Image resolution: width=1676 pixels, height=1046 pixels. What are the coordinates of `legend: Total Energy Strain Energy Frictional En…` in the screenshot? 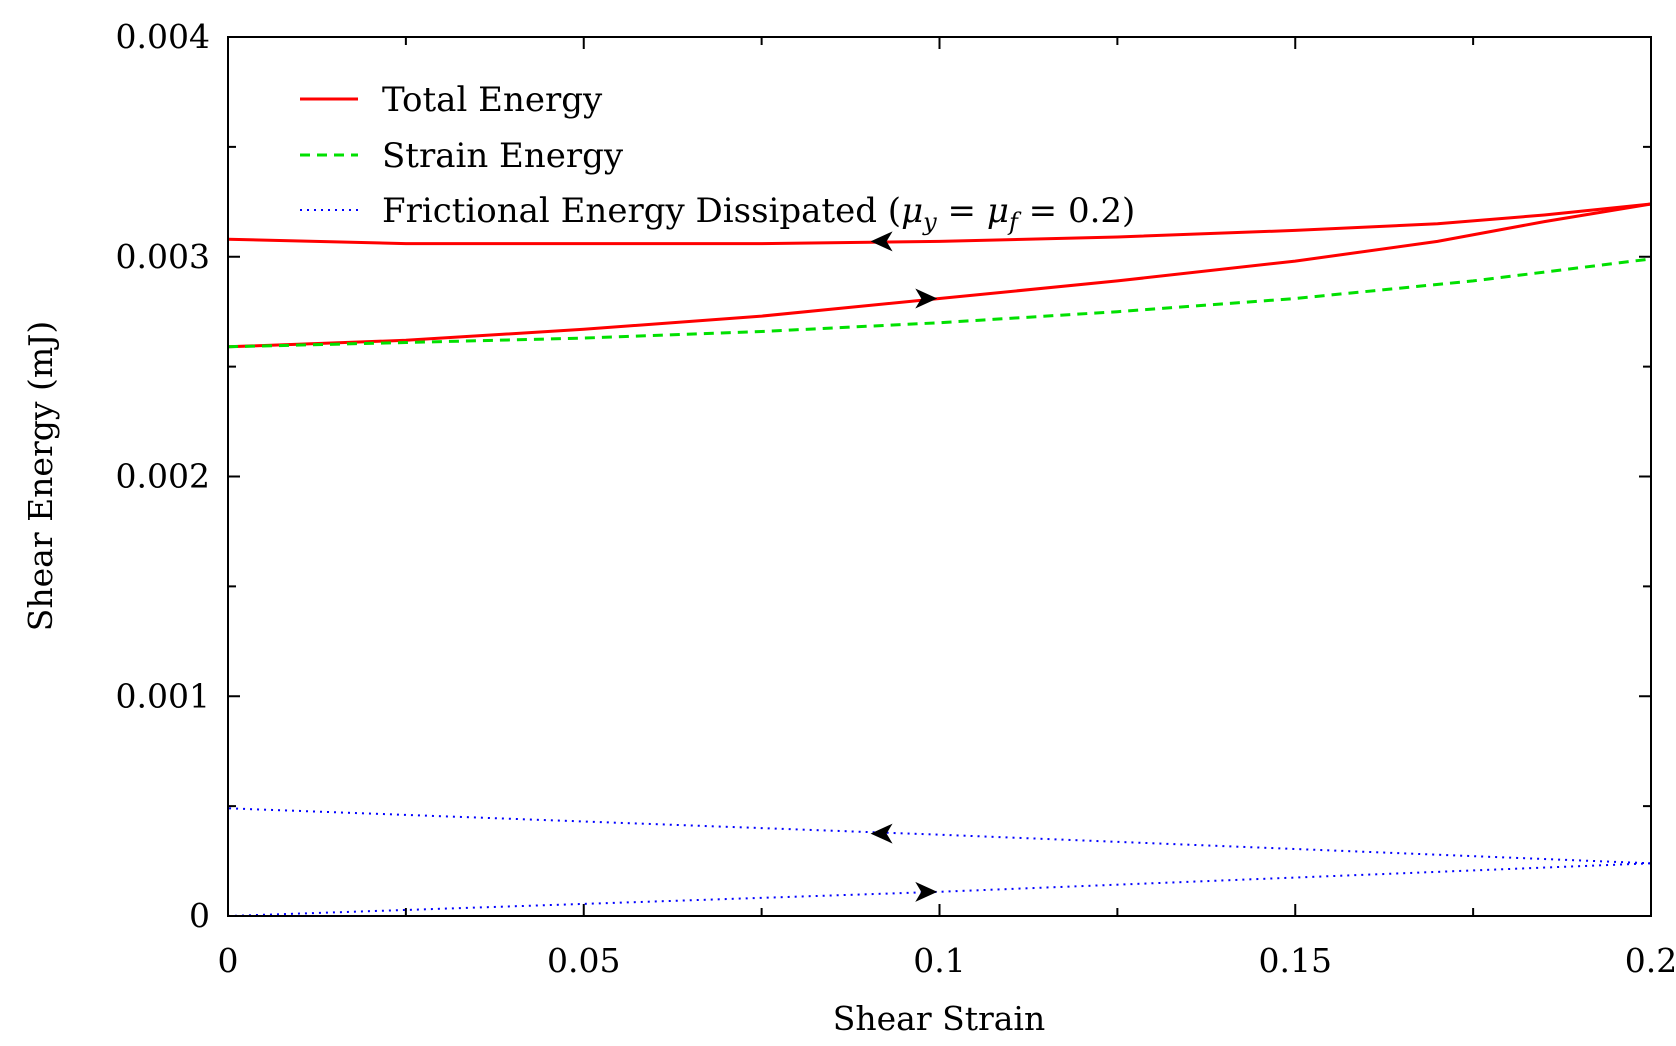 It's located at (717, 158).